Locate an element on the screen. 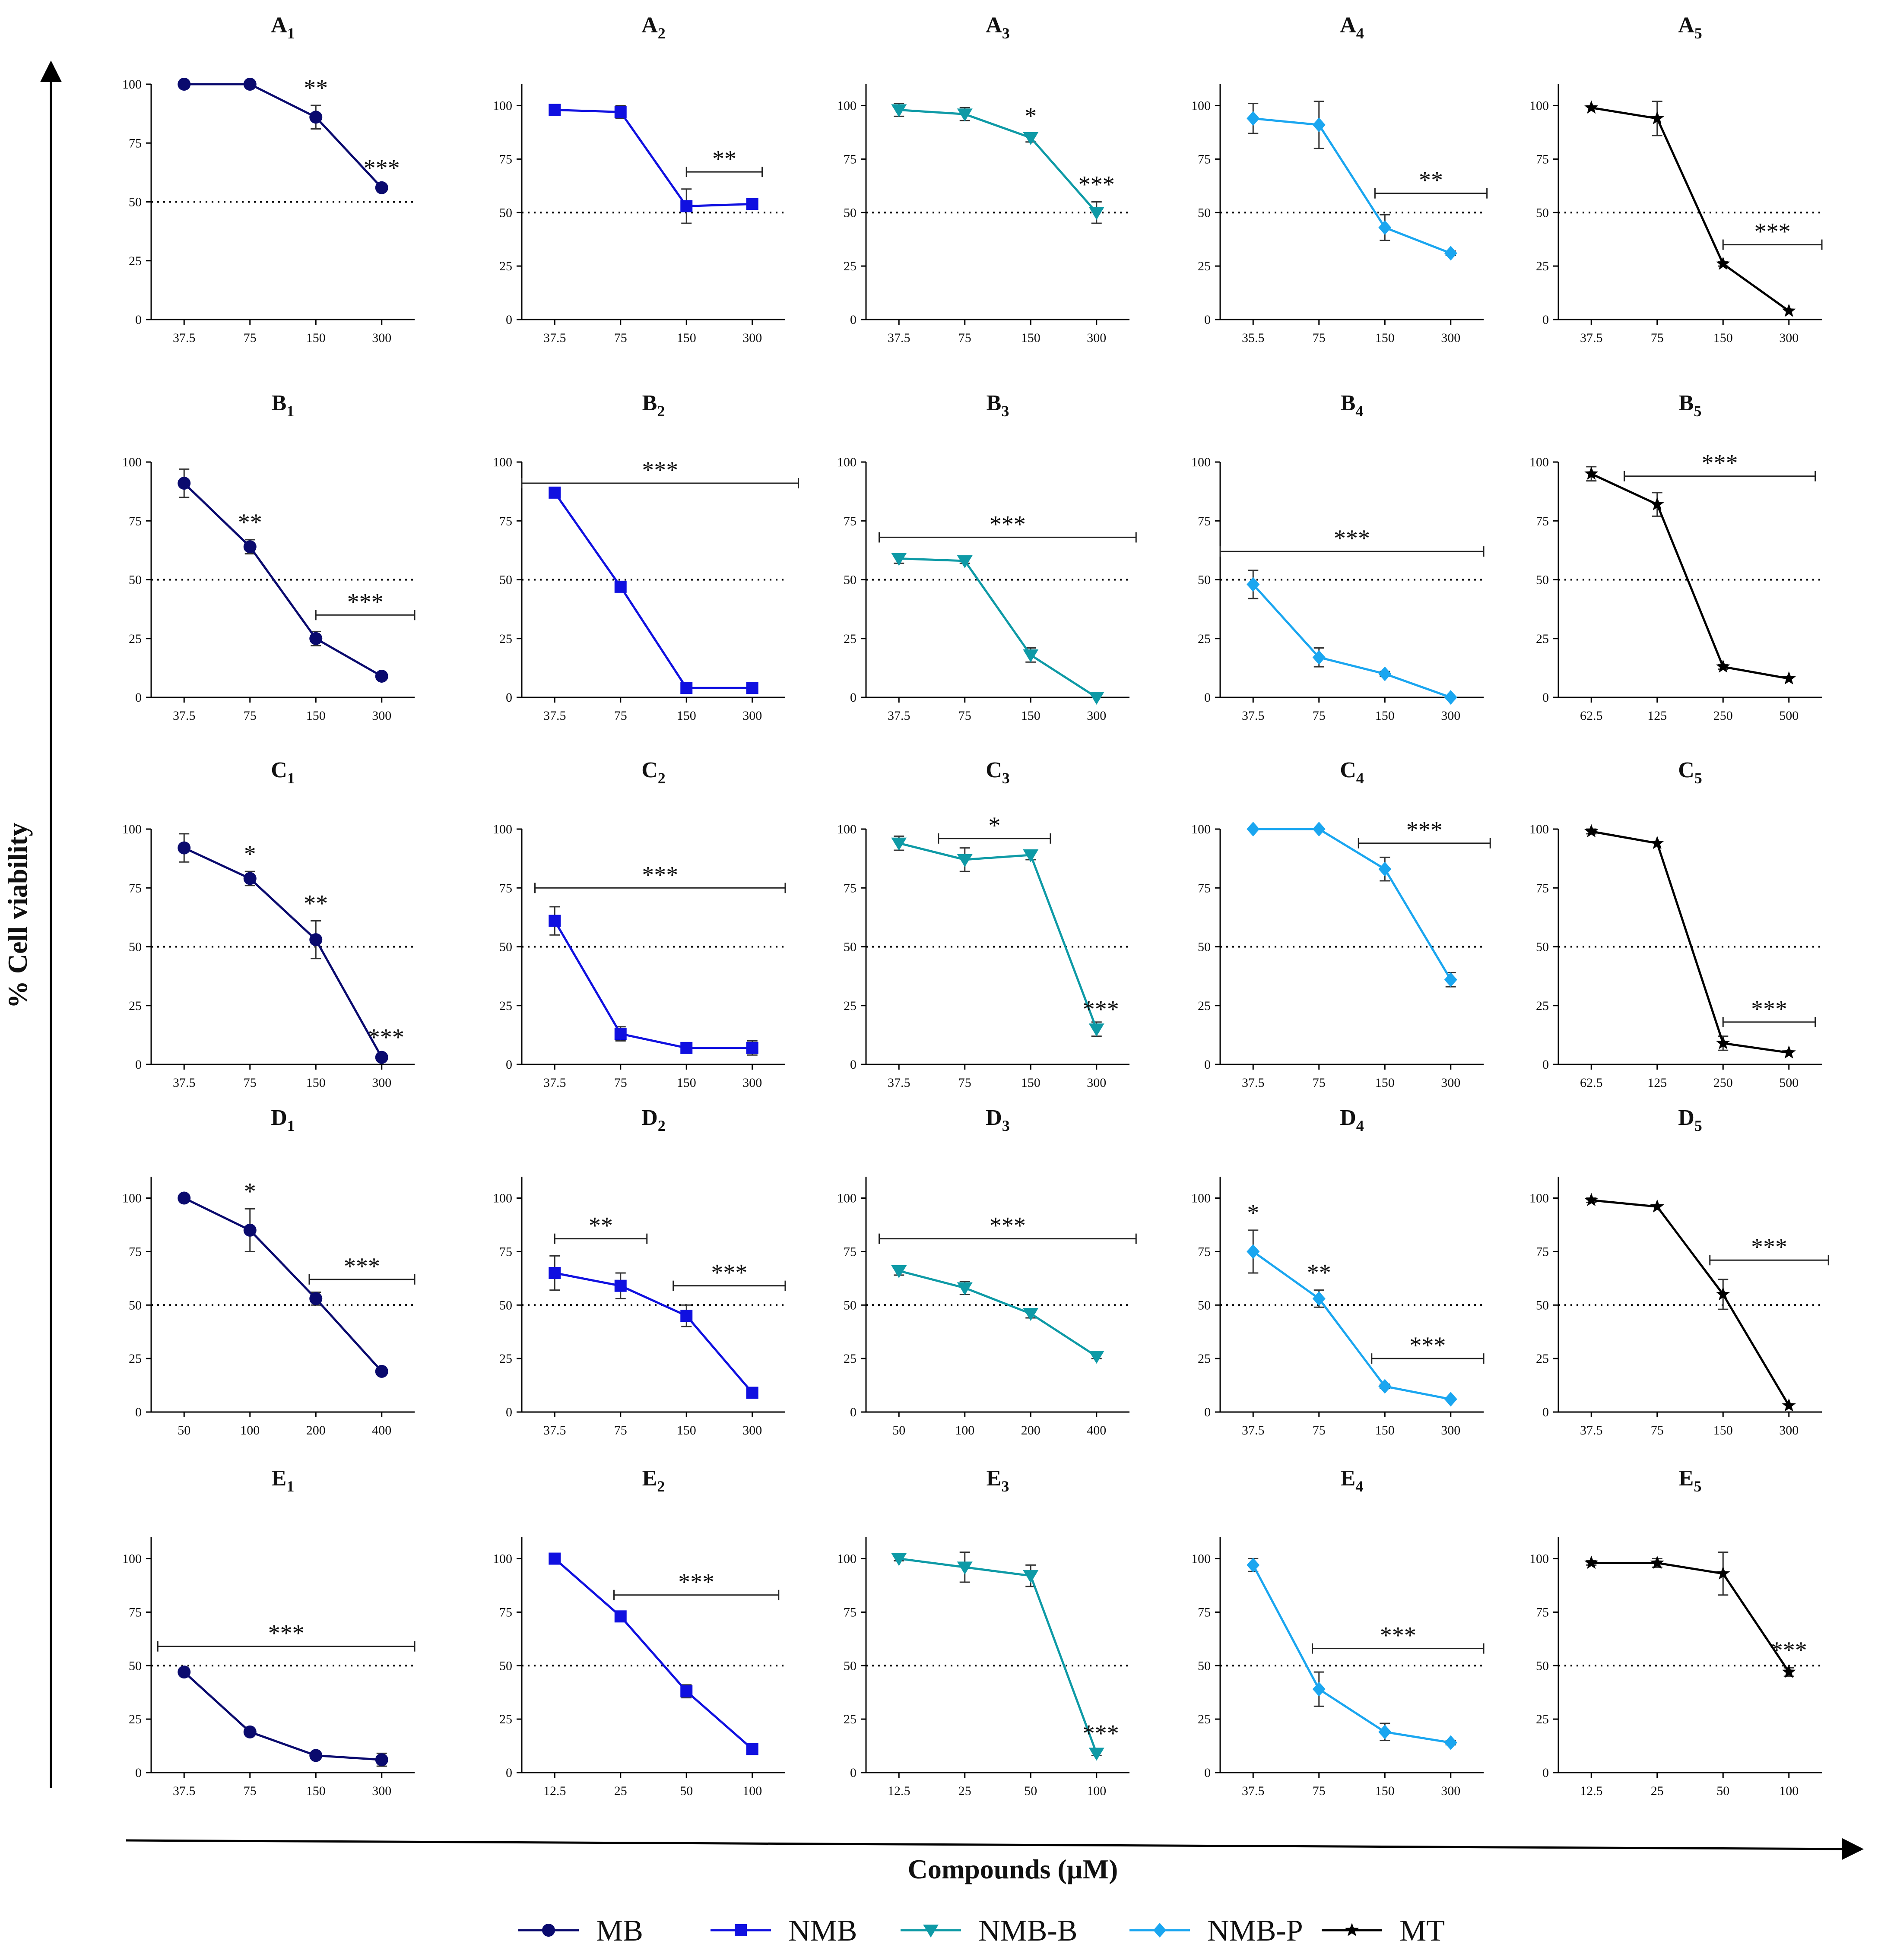 The height and width of the screenshot is (1960, 1878). x-tick-label: 12.5 is located at coordinates (899, 1791).